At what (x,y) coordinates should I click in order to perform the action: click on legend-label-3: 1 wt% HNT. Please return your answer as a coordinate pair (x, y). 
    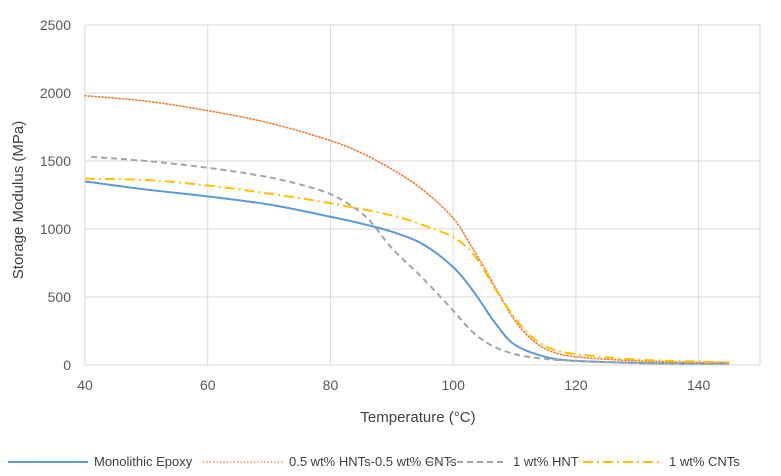
    Looking at the image, I should click on (546, 461).